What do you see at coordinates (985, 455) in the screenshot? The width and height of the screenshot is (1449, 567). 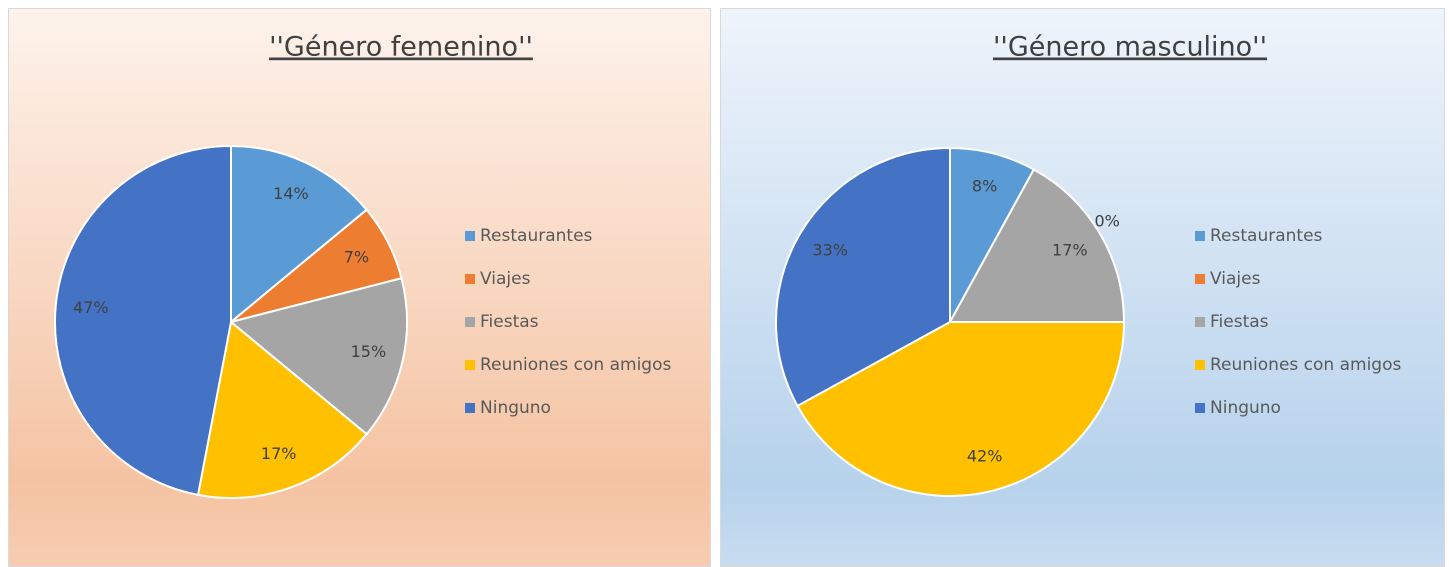 I see `data-label: 42%` at bounding box center [985, 455].